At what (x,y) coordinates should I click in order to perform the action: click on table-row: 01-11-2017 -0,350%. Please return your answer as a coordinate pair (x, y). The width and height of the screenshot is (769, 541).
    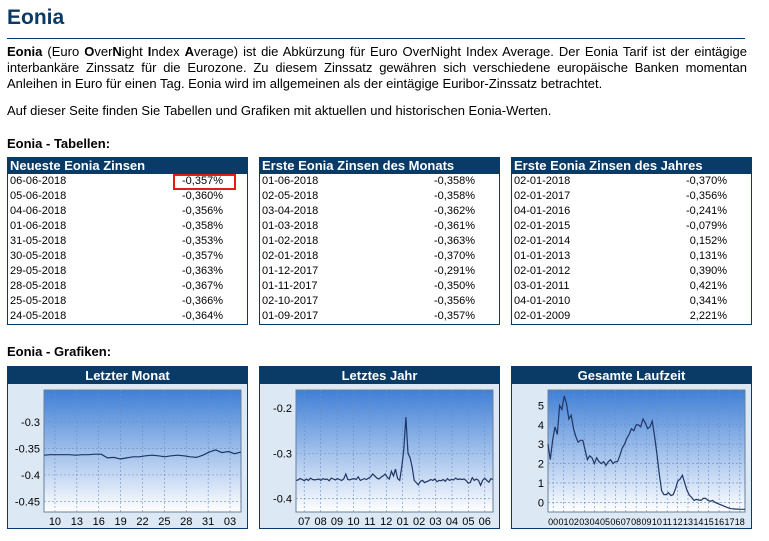
    Looking at the image, I should click on (379, 286).